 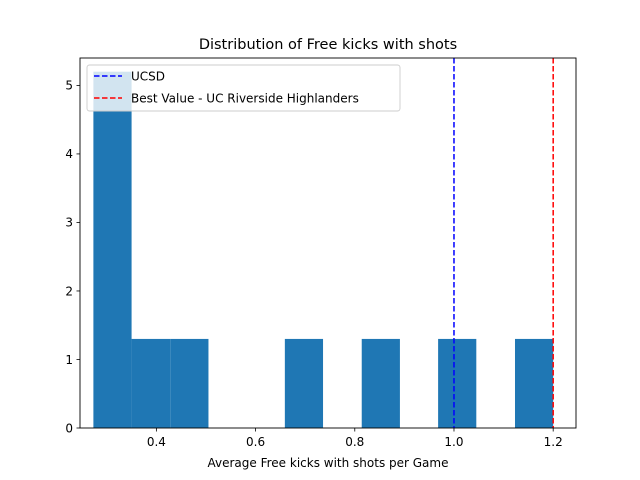 I want to click on y-tick-label: 5, so click(x=69, y=86).